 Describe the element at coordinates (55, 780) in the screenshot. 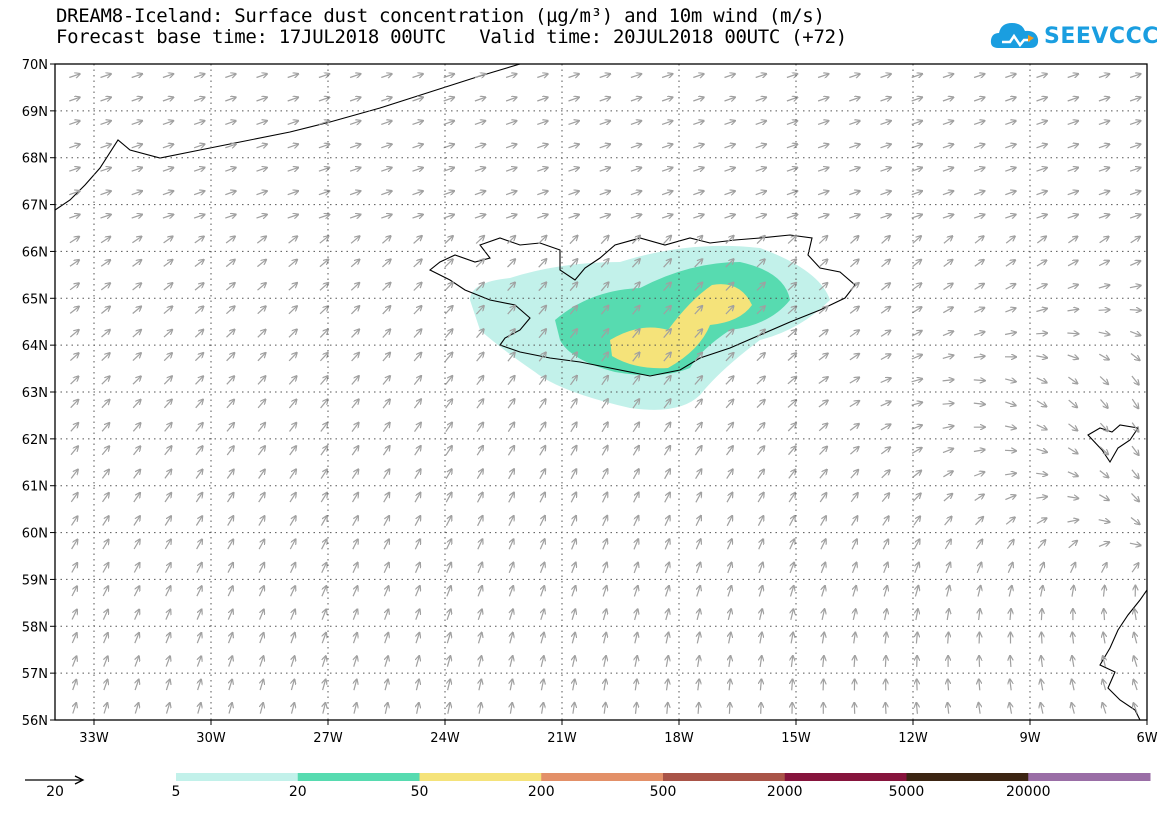

I see `vector-reference-arrow` at that location.